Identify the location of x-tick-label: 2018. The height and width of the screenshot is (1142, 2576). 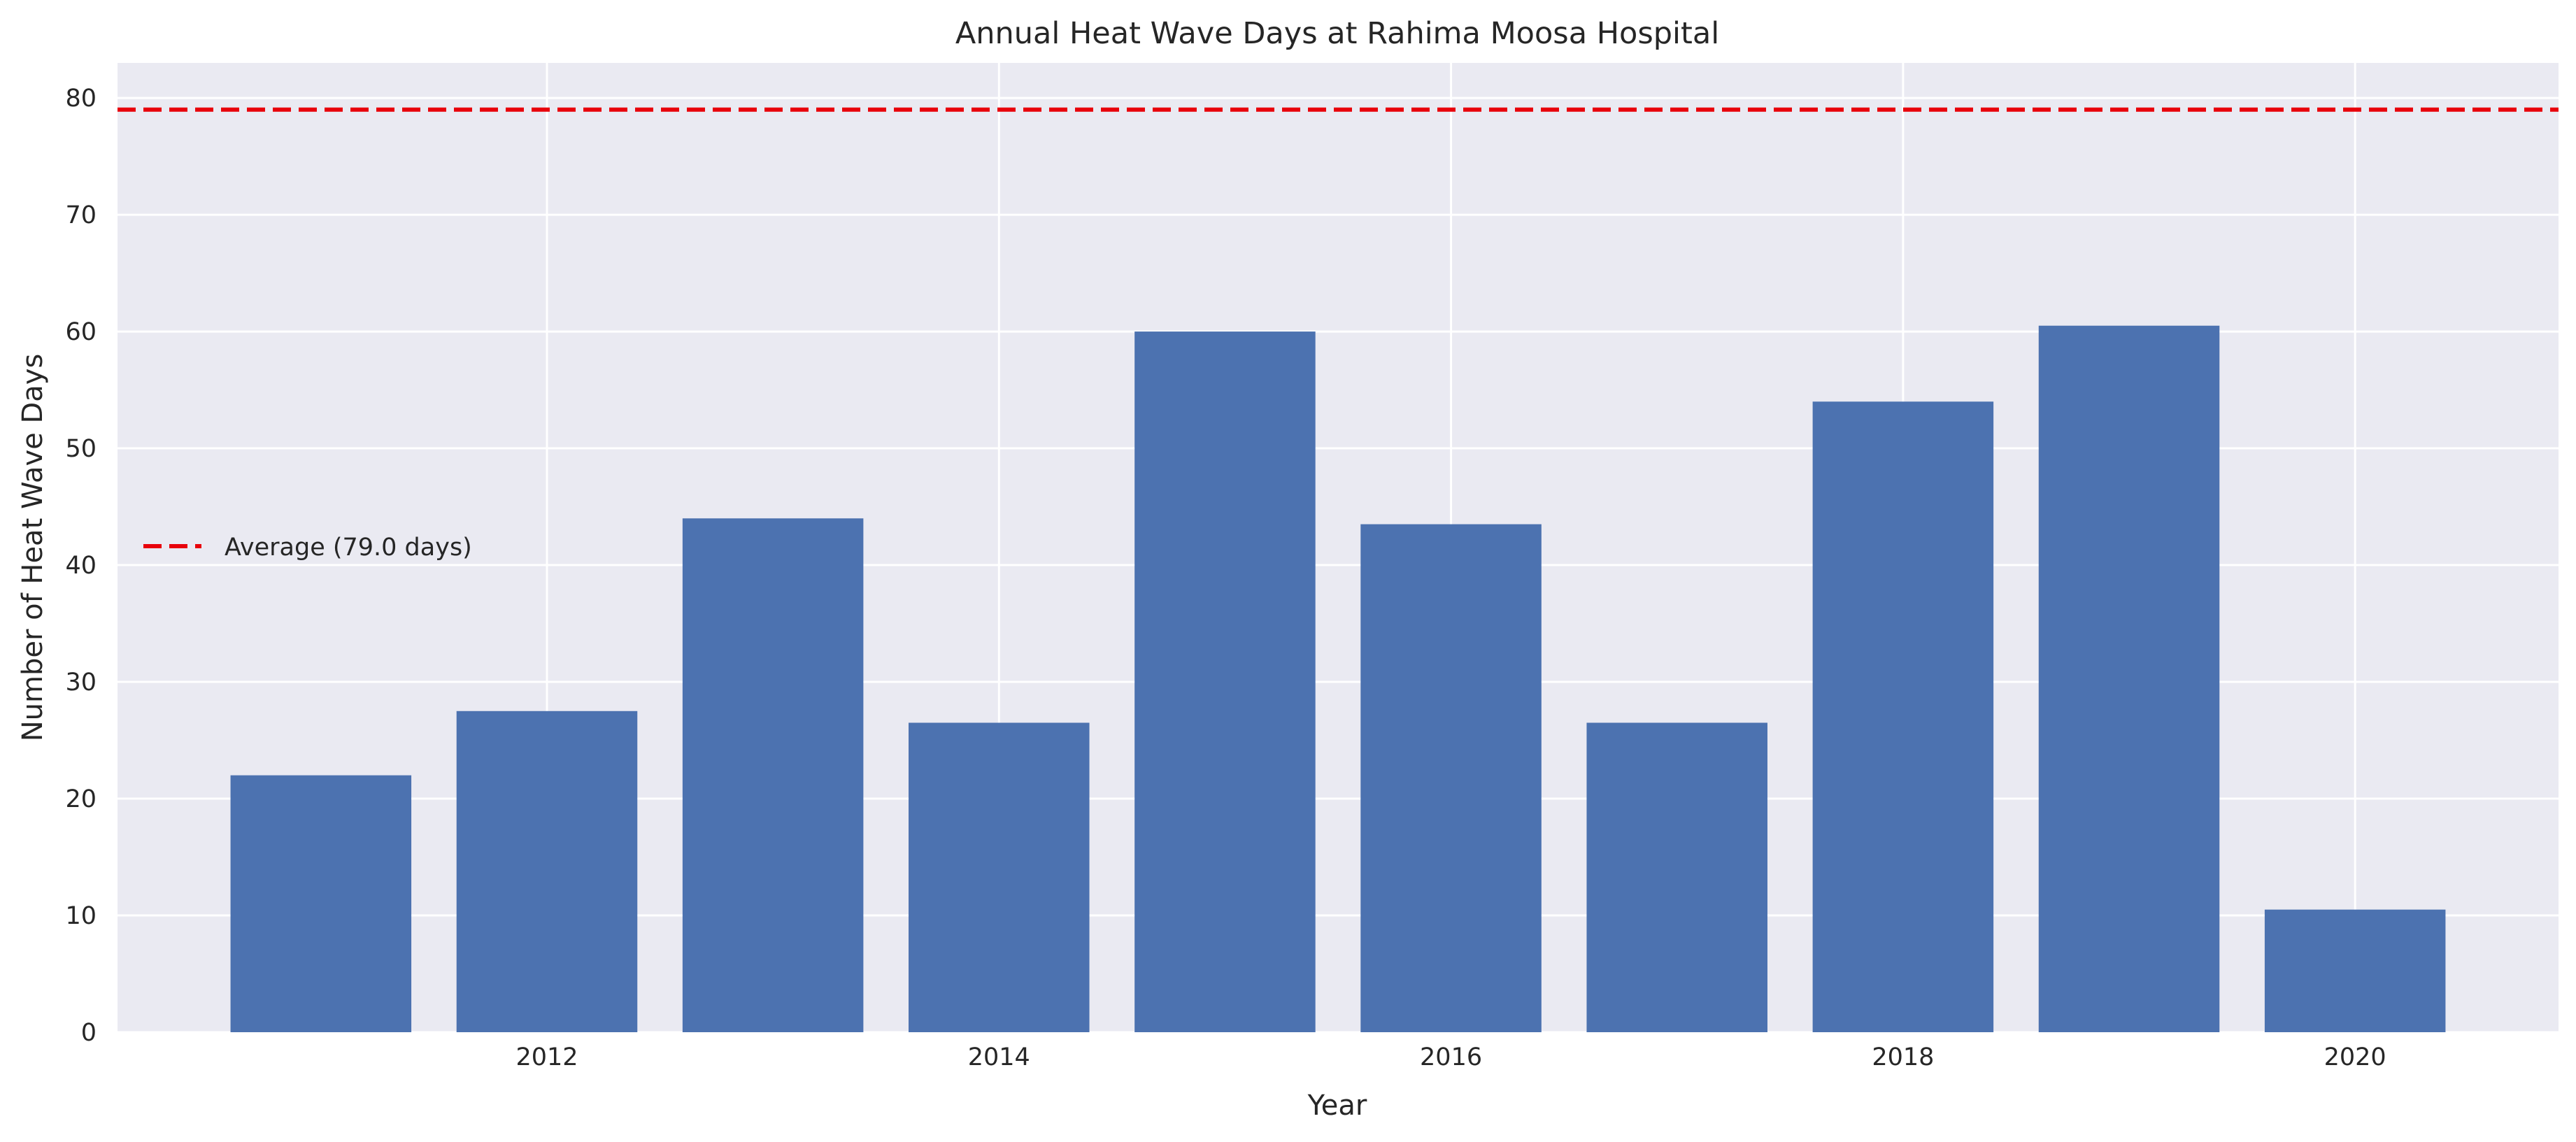
(1903, 1057).